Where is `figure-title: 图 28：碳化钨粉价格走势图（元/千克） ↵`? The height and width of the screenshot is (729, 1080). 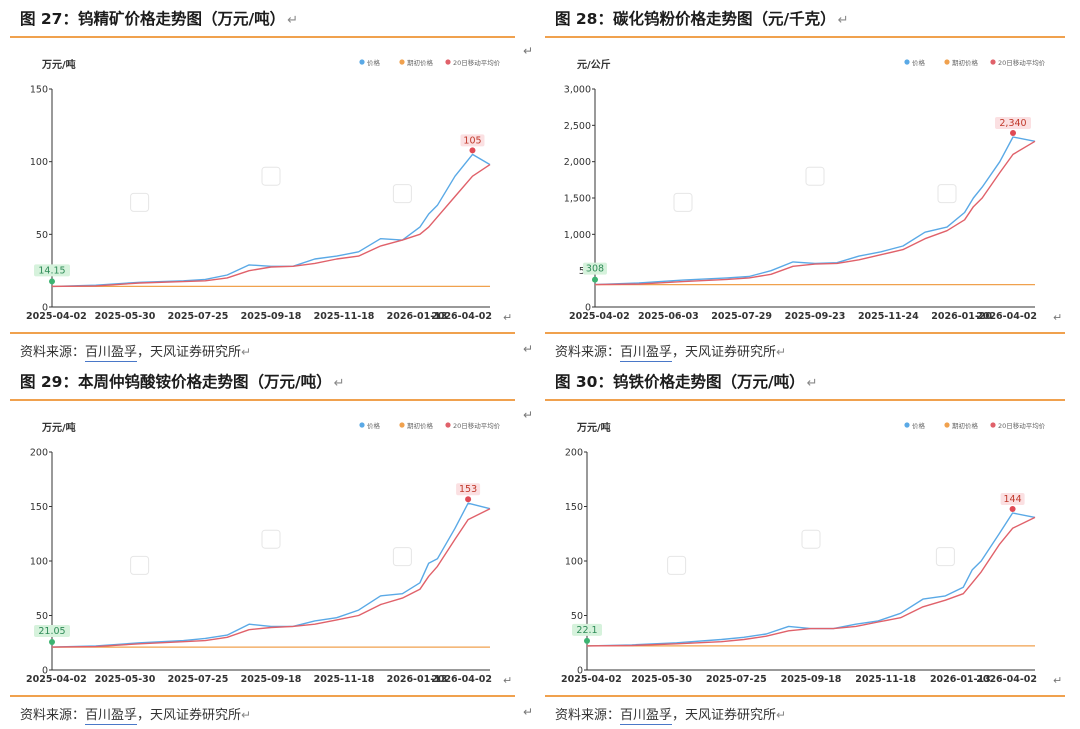 figure-title: 图 28：碳化钨粉价格走势图（元/千克） ↵ is located at coordinates (702, 19).